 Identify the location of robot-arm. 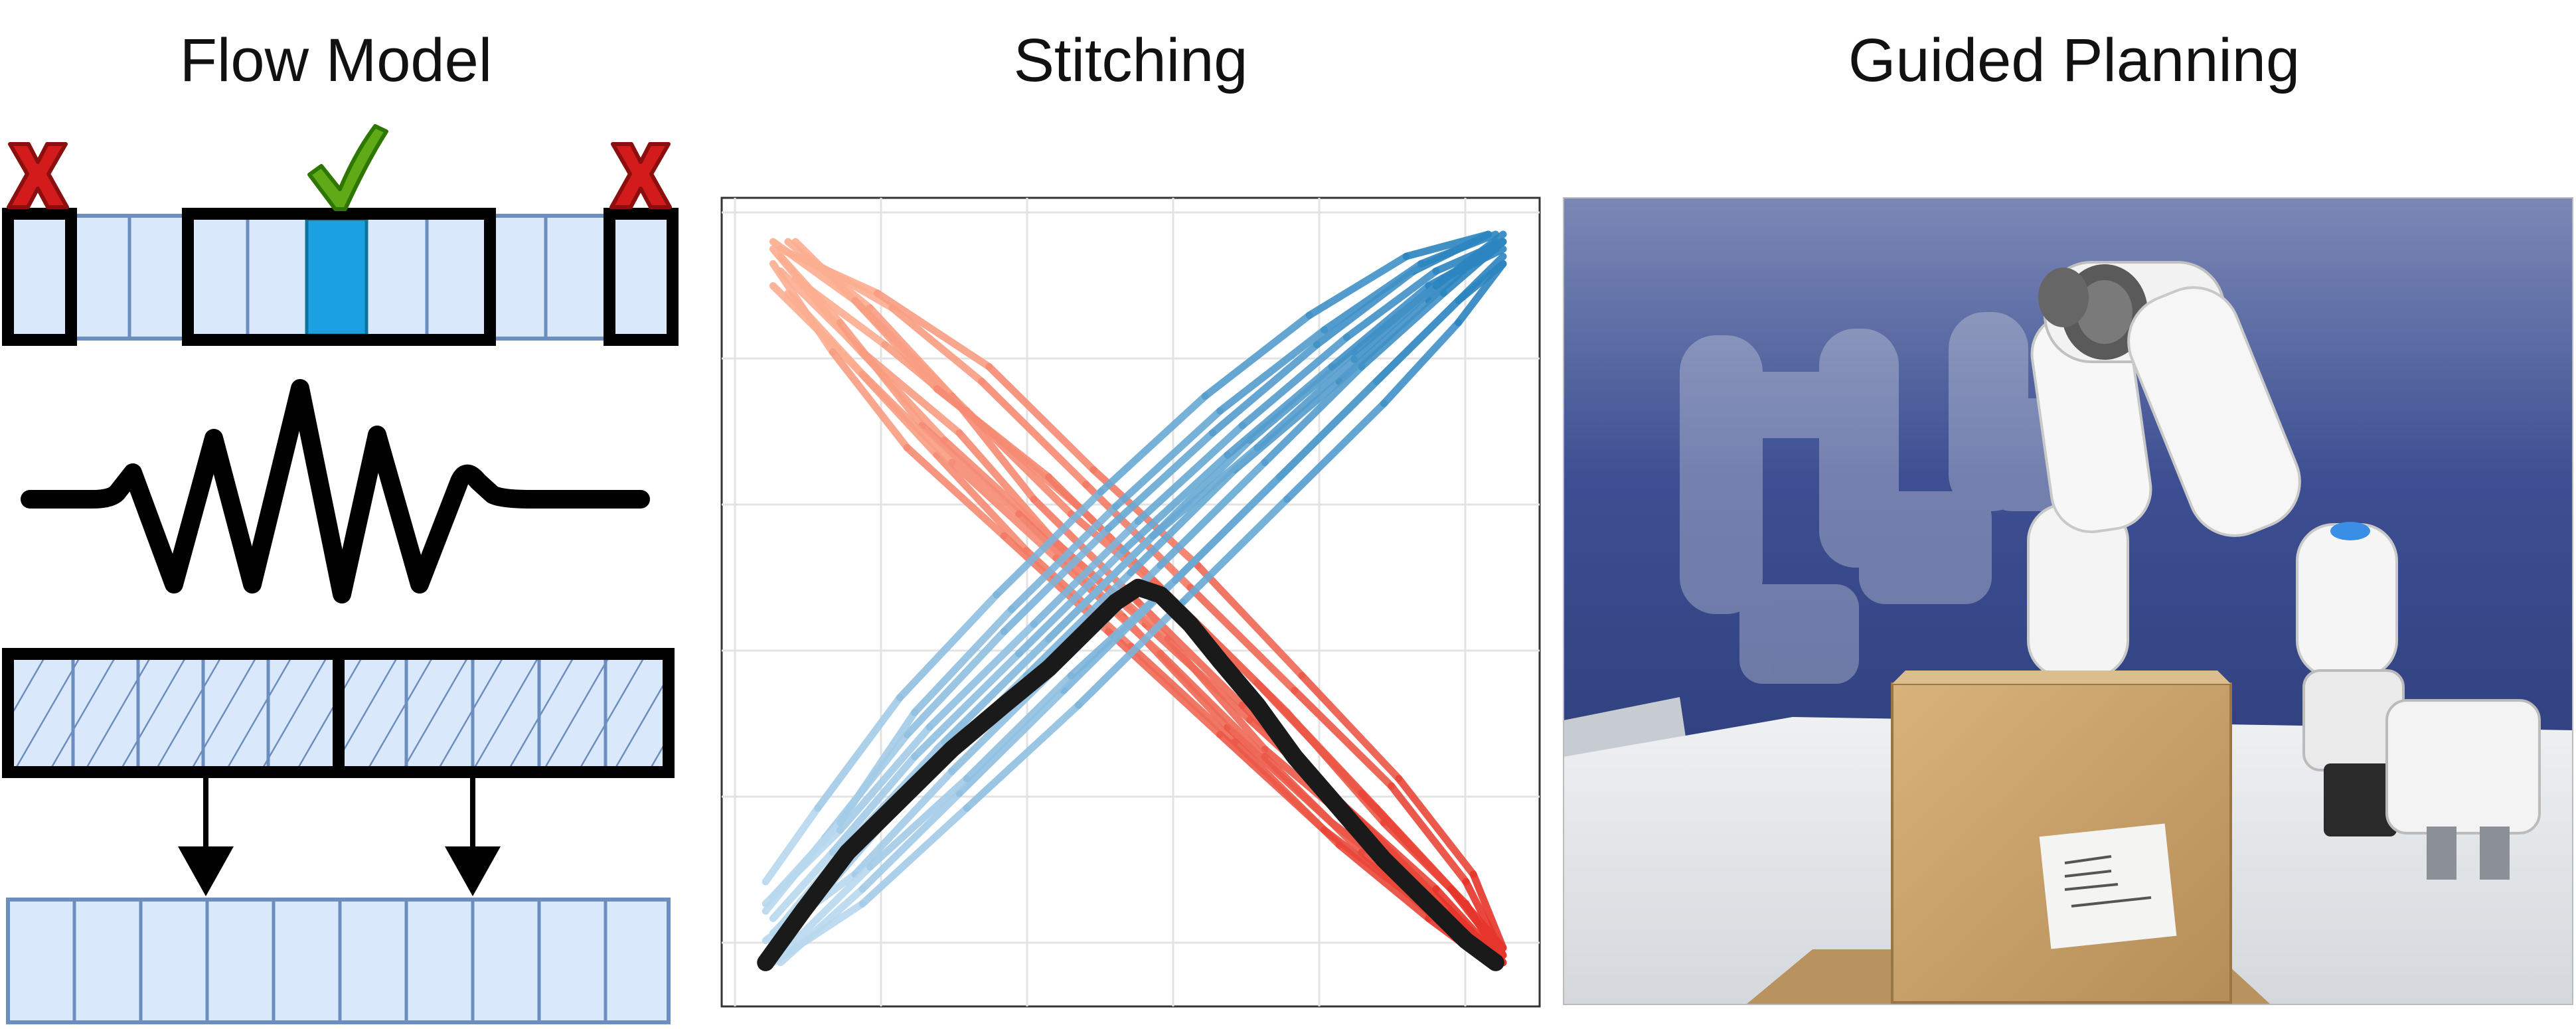
(2284, 570).